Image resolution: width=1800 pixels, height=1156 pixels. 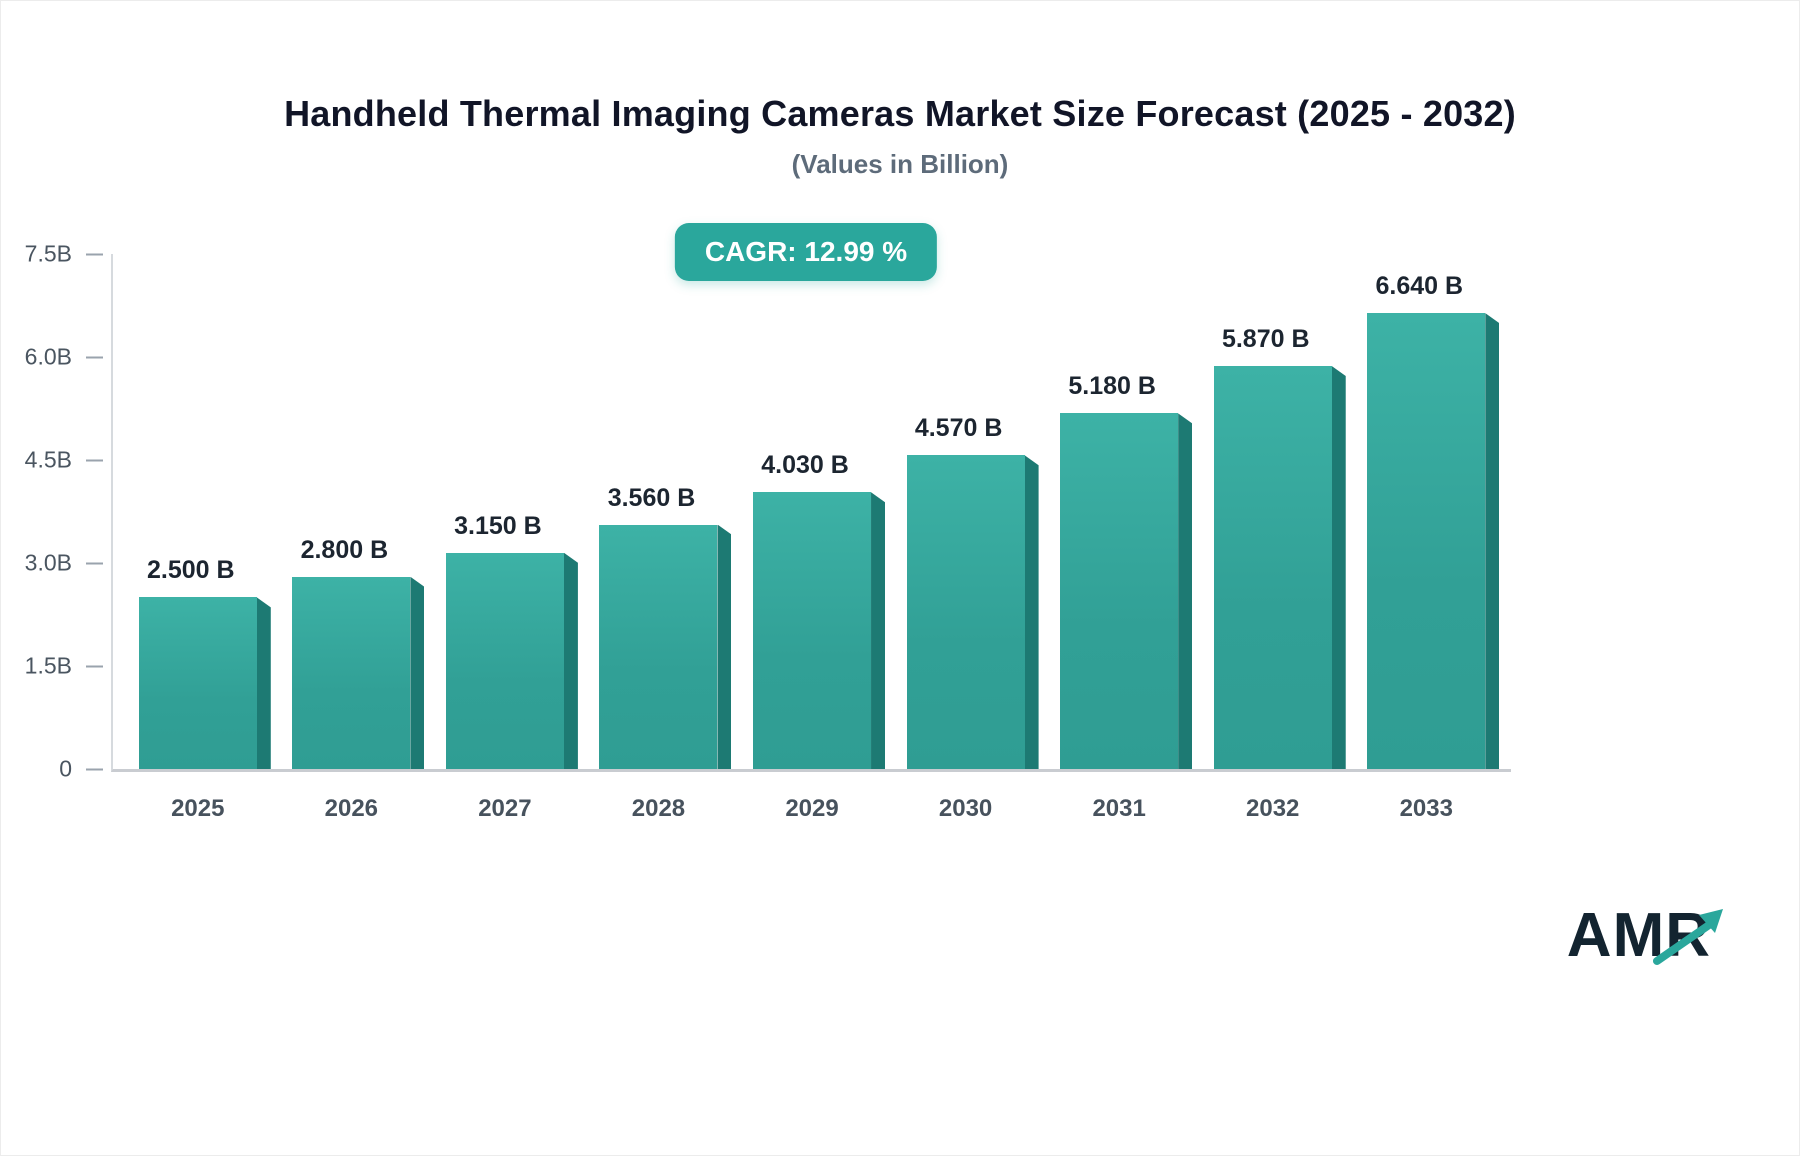 What do you see at coordinates (900, 164) in the screenshot?
I see `chart-subtitle: (Values in Billion)` at bounding box center [900, 164].